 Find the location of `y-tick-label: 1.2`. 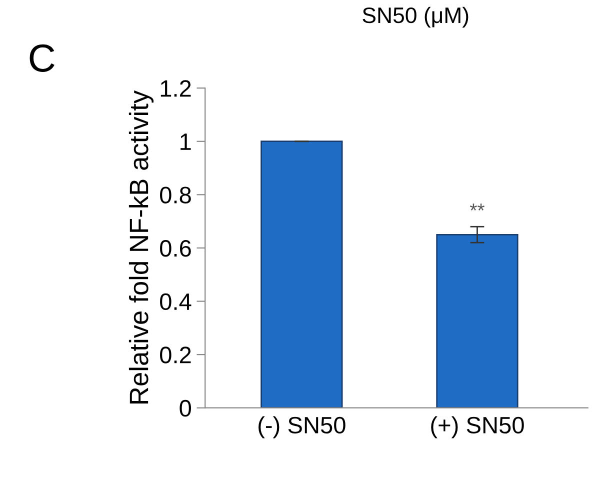

y-tick-label: 1.2 is located at coordinates (175, 88).